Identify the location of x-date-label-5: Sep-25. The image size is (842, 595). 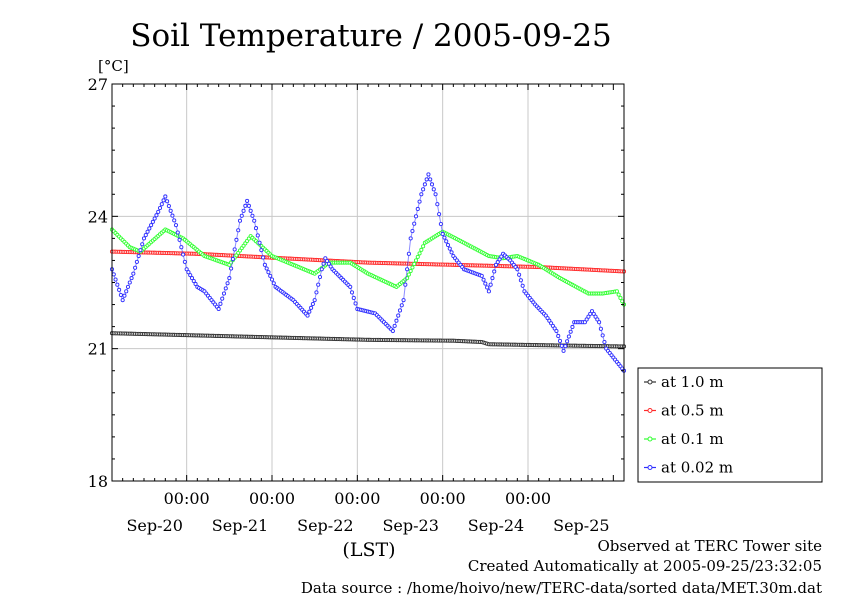
(581, 525).